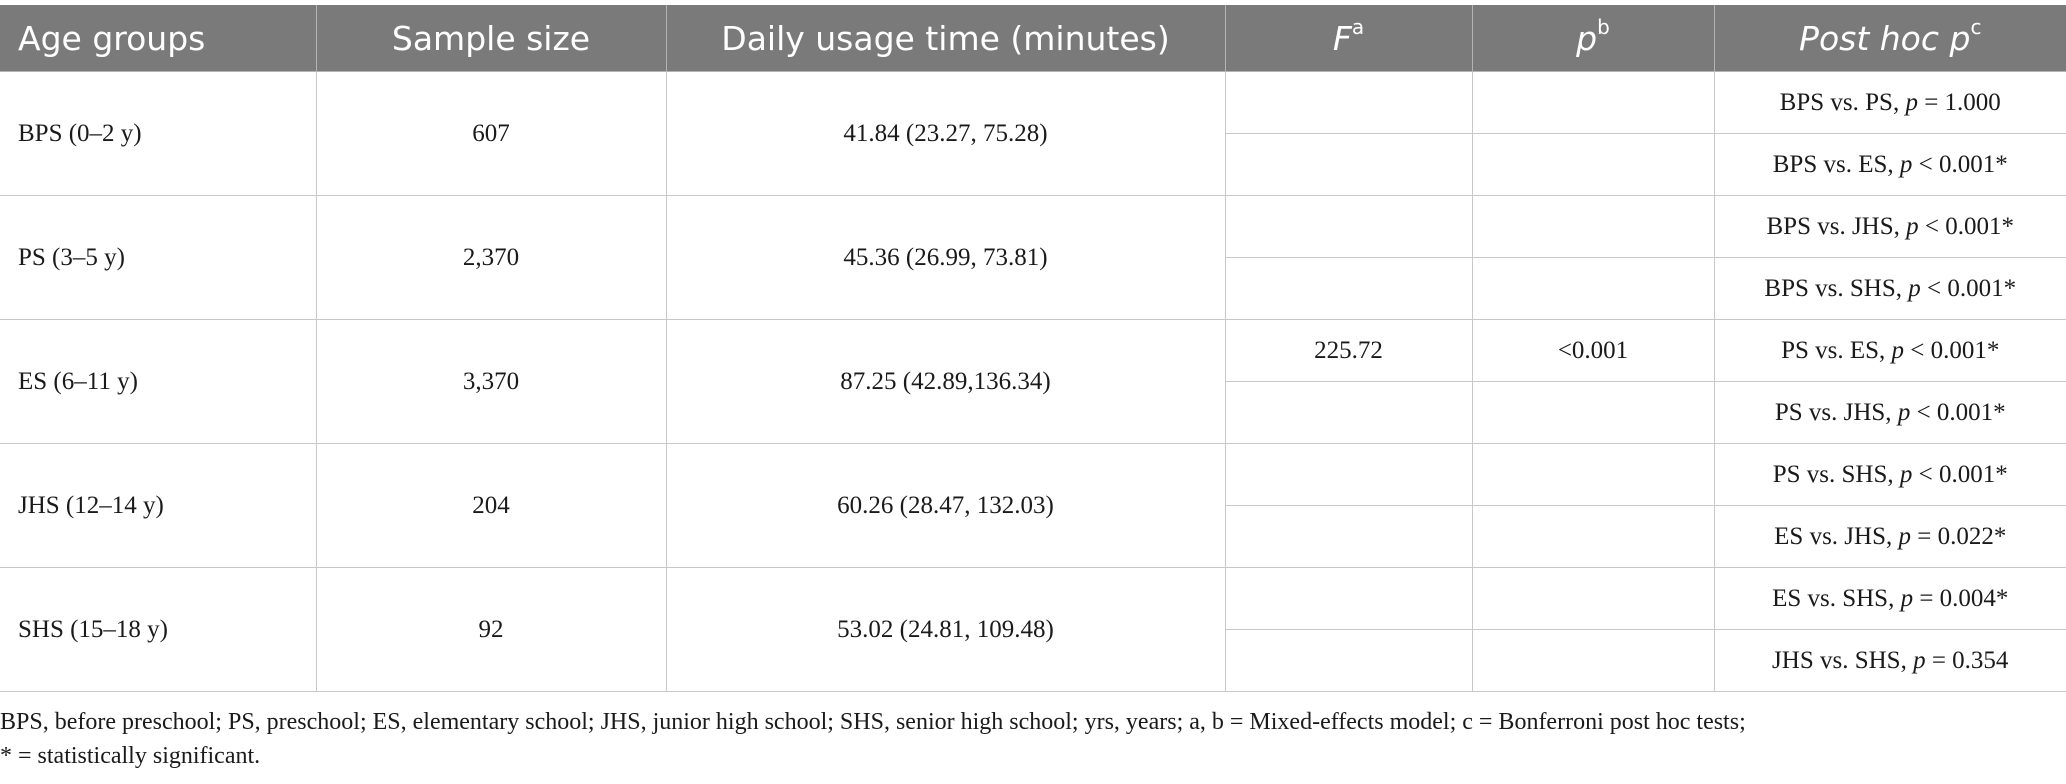 The height and width of the screenshot is (784, 2066). I want to click on header-posthoc-sup: c, so click(1976, 26).